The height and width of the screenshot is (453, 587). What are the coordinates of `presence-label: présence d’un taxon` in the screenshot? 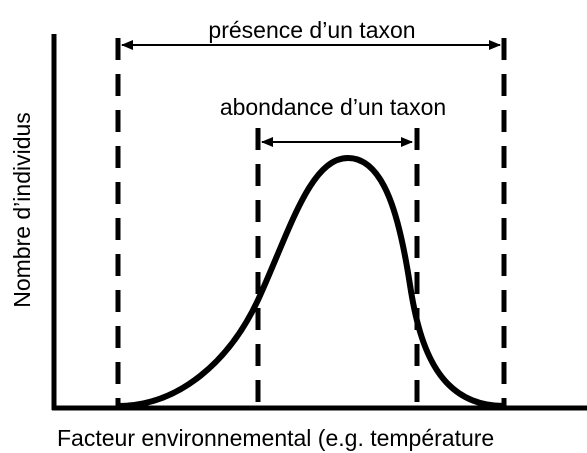 It's located at (311, 30).